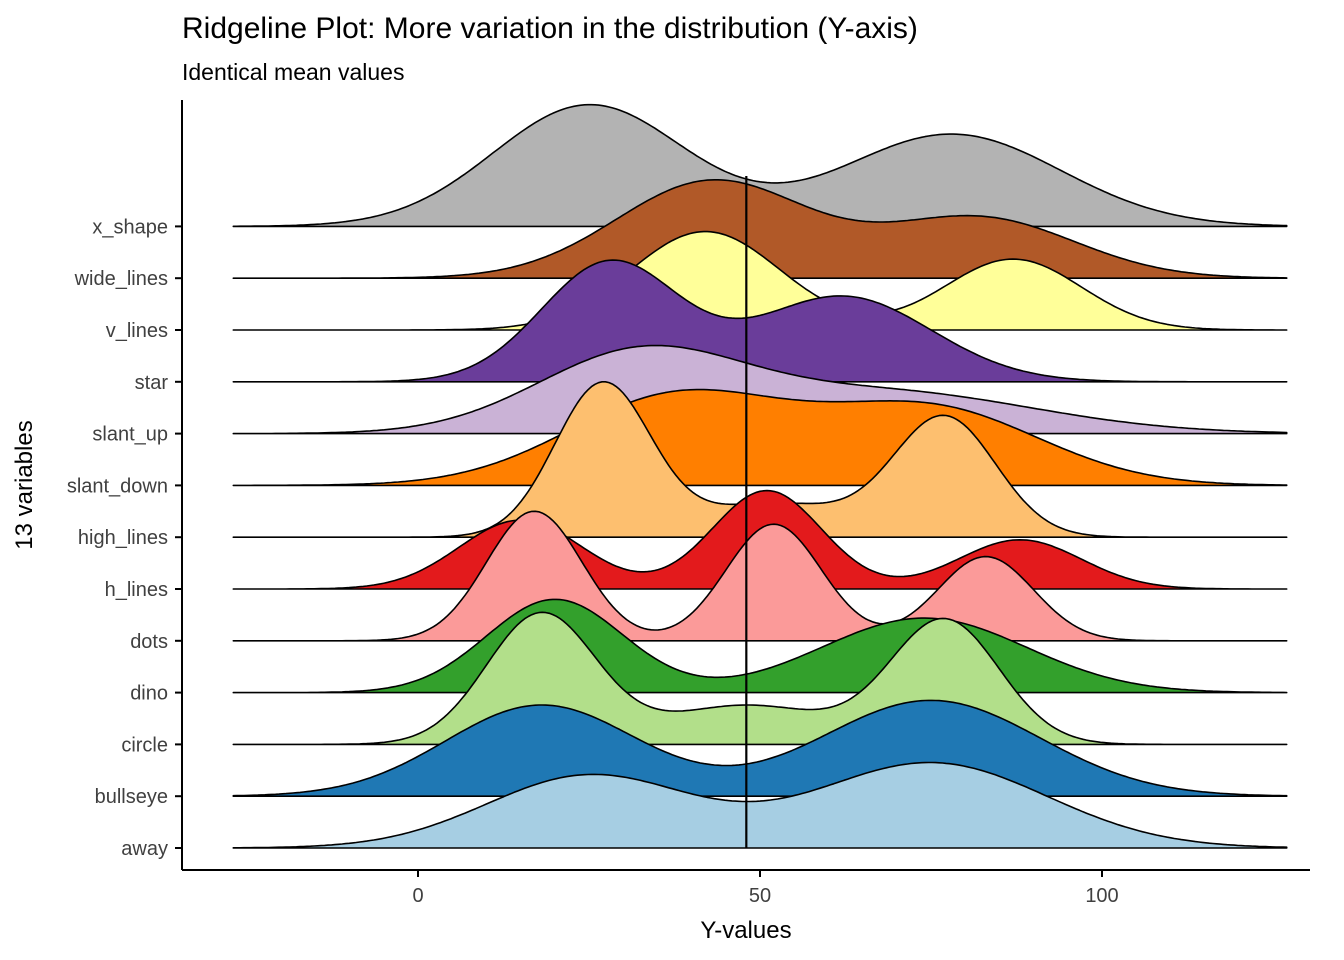 Image resolution: width=1344 pixels, height=960 pixels. I want to click on ridge-slant_up, so click(760, 389).